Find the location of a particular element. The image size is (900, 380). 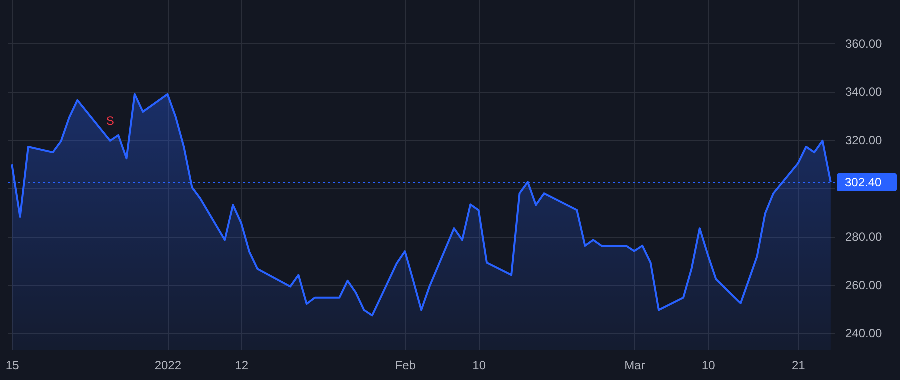

x-tick-label: 21 is located at coordinates (799, 365).